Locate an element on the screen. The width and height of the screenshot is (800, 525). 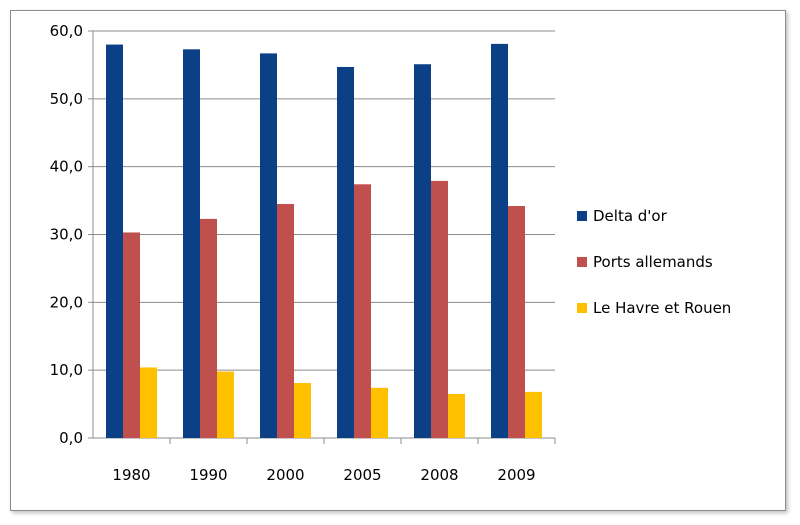
y-tick-label: 0,0 is located at coordinates (71, 438).